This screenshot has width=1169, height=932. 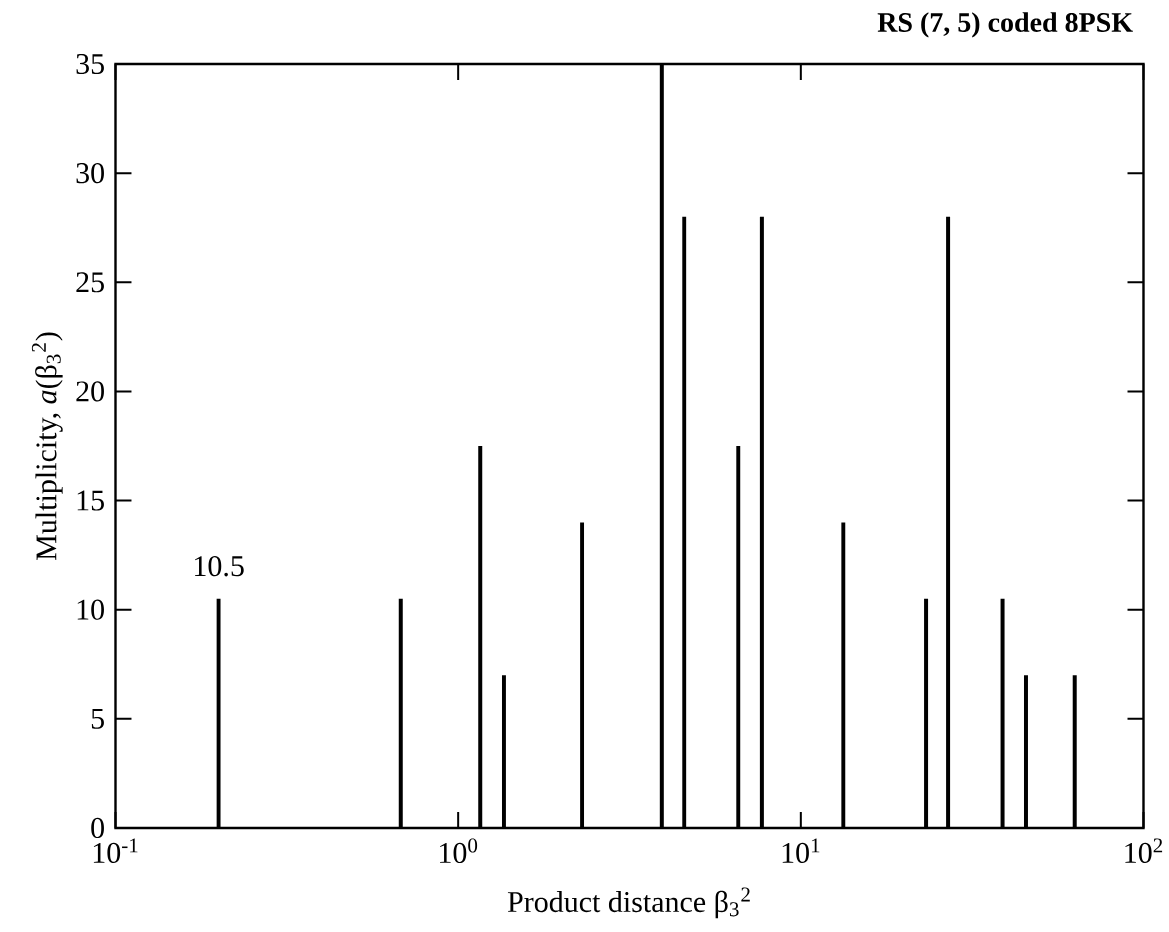 I want to click on y-tick-label: 25, so click(x=90, y=282).